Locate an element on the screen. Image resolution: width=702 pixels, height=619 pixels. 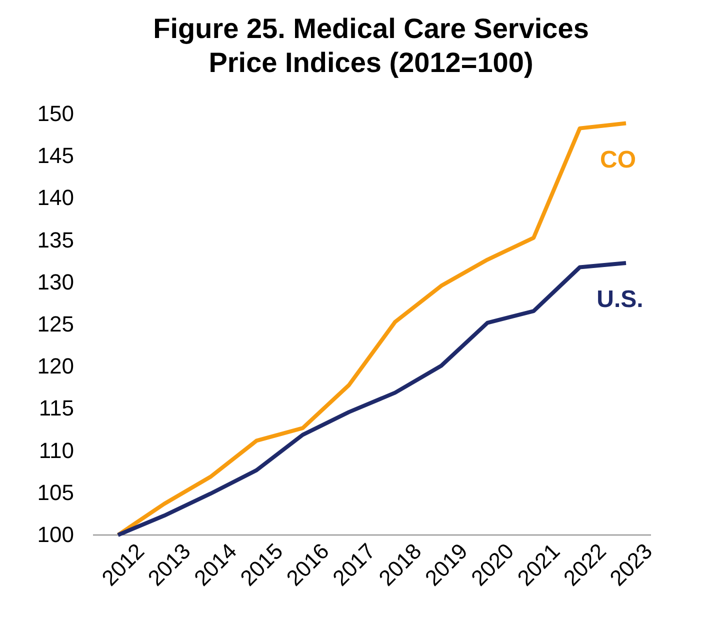
y-tick-label: 110 is located at coordinates (56, 450).